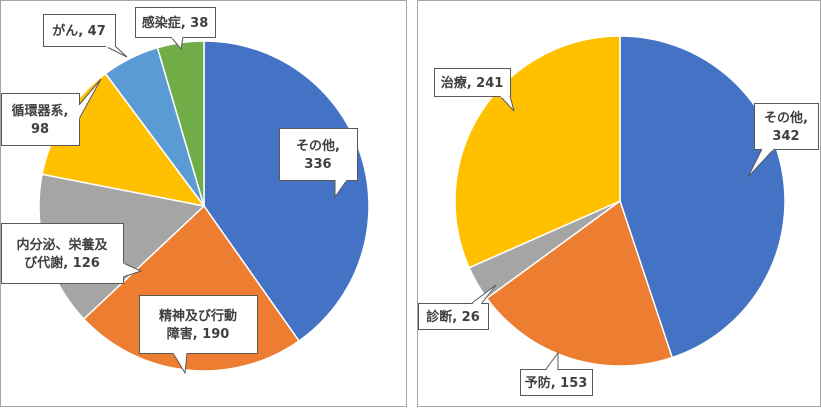  I want to click on callout-label-left-5: 感染症, 38, so click(175, 29).